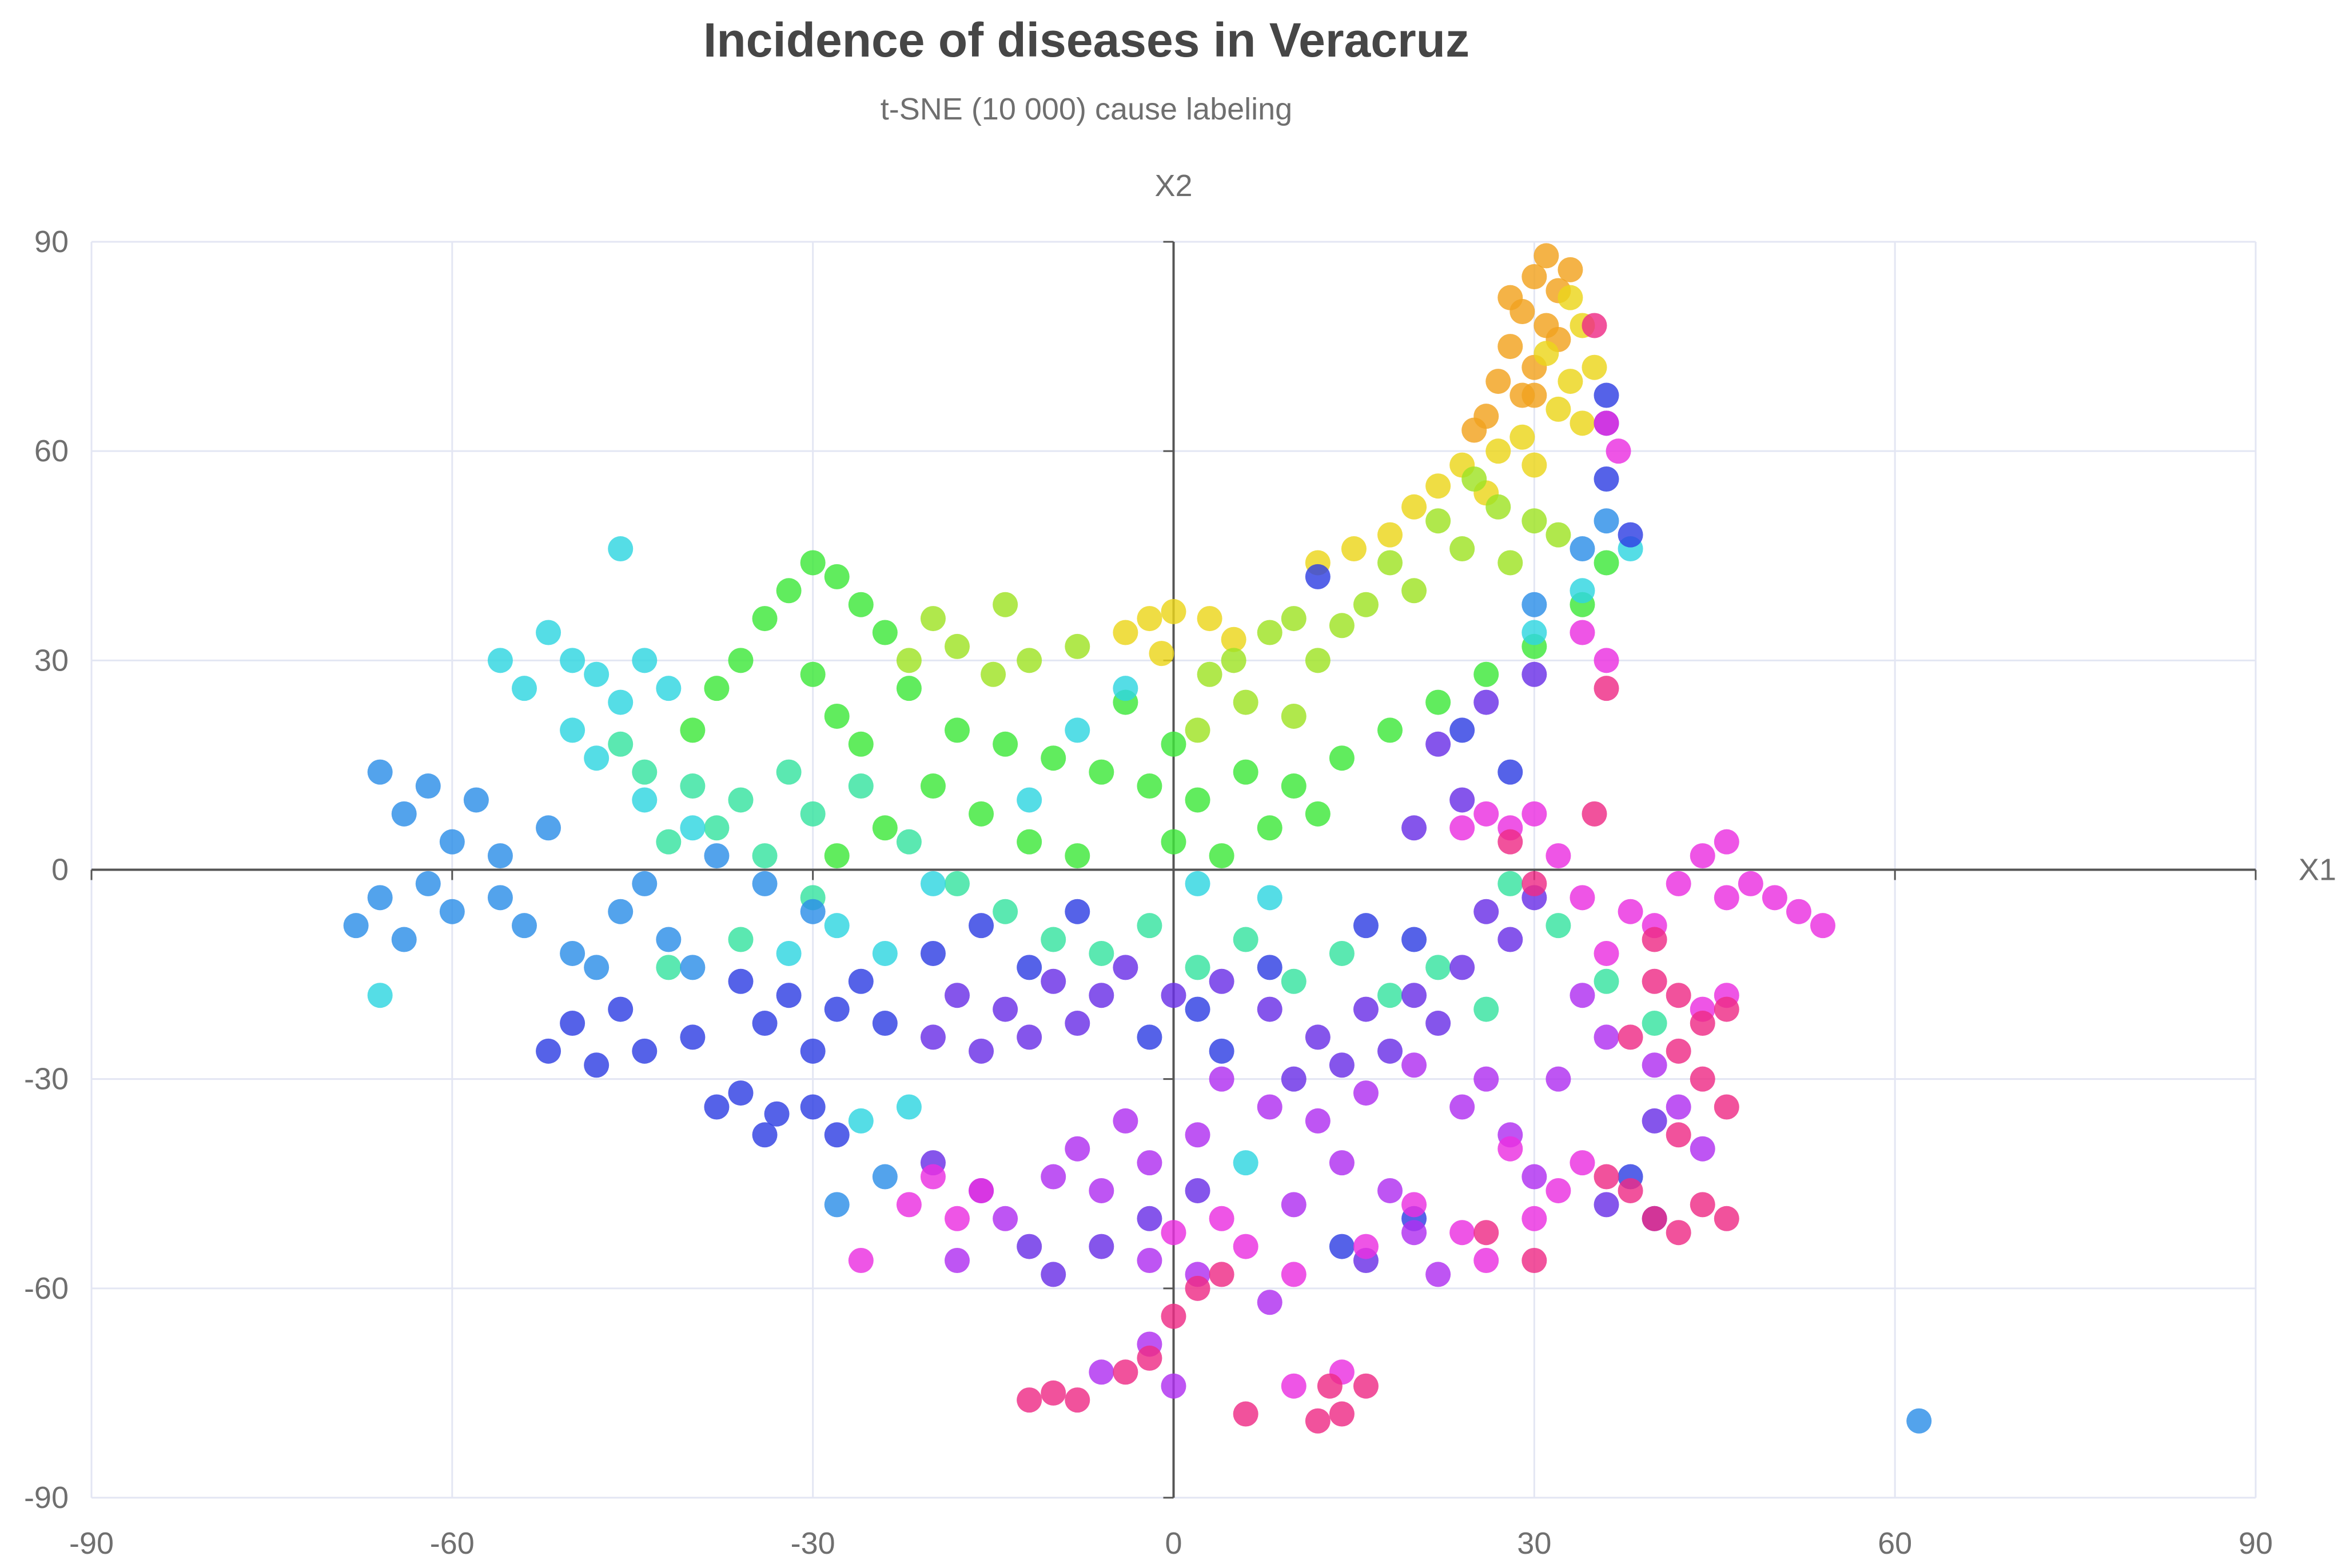 Image resolution: width=2342 pixels, height=1568 pixels. What do you see at coordinates (1086, 40) in the screenshot?
I see `chart-title: Incidence of diseases in Veracruz` at bounding box center [1086, 40].